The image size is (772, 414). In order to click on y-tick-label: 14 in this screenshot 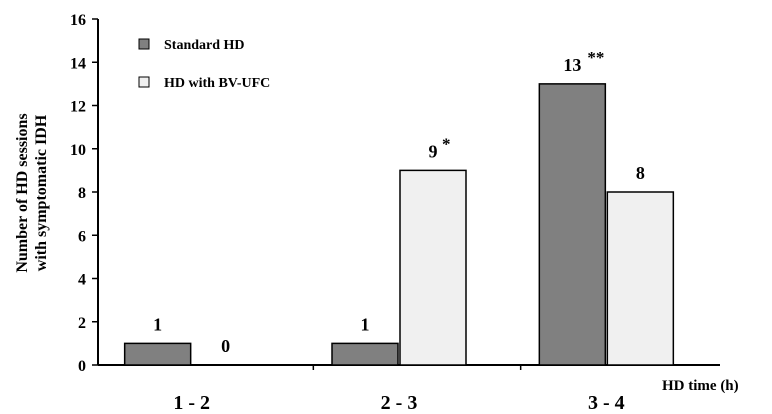, I will do `click(78, 63)`.